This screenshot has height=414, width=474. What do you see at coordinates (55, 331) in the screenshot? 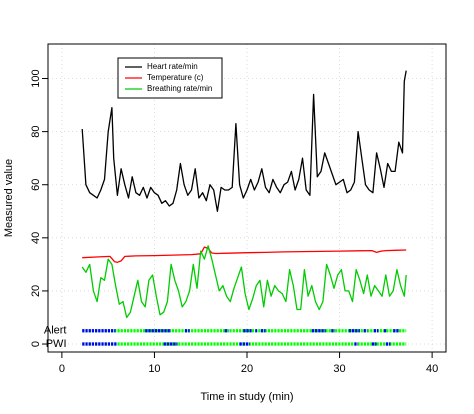
I see `event-row-label: Alert` at bounding box center [55, 331].